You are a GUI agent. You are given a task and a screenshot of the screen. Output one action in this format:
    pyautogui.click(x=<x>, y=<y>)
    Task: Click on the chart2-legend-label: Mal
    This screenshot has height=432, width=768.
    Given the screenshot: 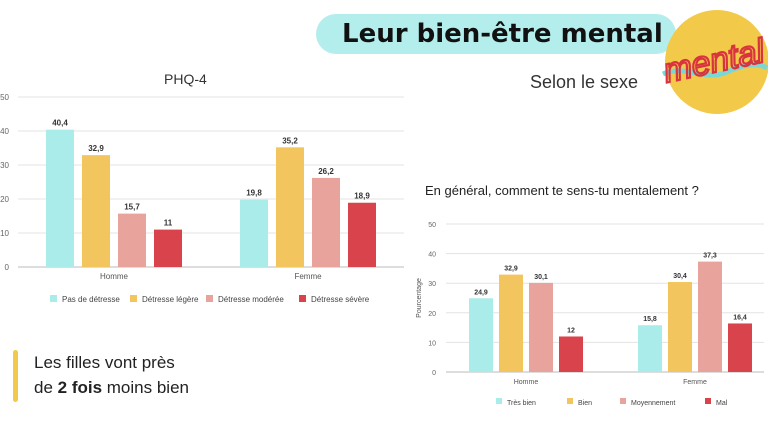 What is the action you would take?
    pyautogui.click(x=722, y=403)
    